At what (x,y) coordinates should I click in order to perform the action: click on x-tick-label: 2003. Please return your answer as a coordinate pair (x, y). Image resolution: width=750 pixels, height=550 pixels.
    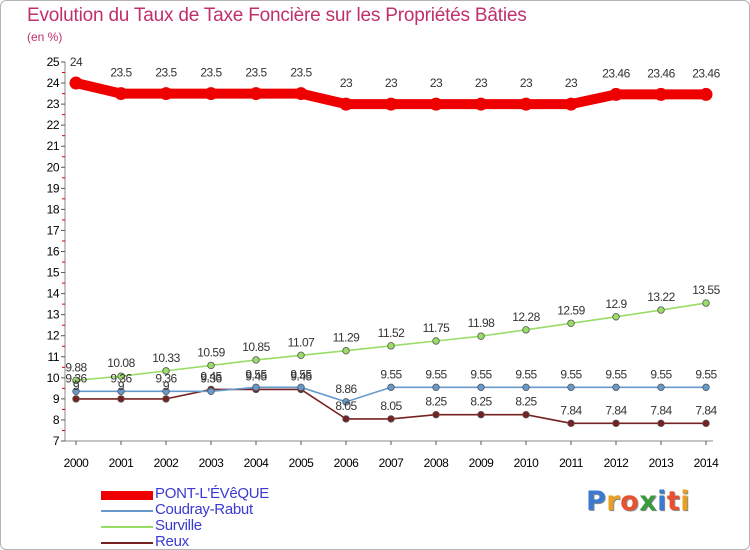
    Looking at the image, I should click on (212, 463).